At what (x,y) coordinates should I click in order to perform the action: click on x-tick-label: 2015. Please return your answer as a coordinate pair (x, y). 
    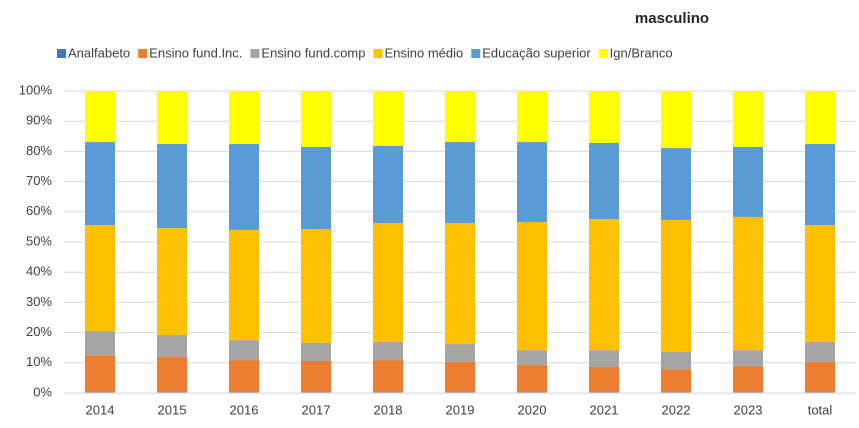
    Looking at the image, I should click on (172, 409).